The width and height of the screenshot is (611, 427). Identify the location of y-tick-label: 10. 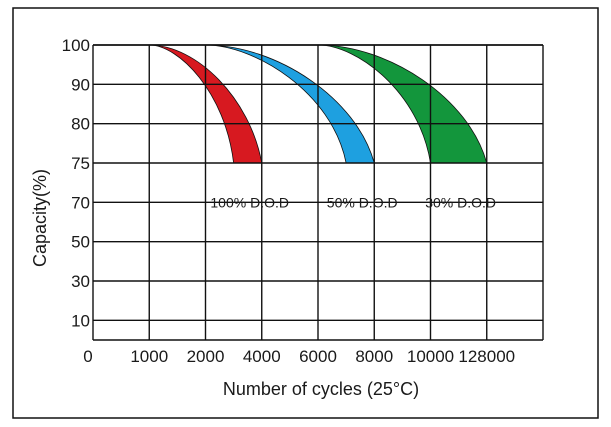
(80, 320).